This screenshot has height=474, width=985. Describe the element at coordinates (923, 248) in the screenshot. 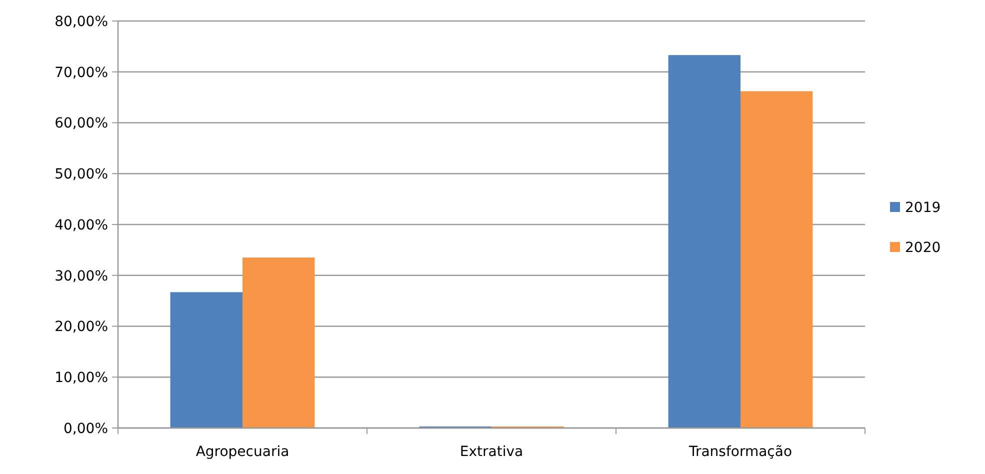

I see `legend-label: 2020` at that location.